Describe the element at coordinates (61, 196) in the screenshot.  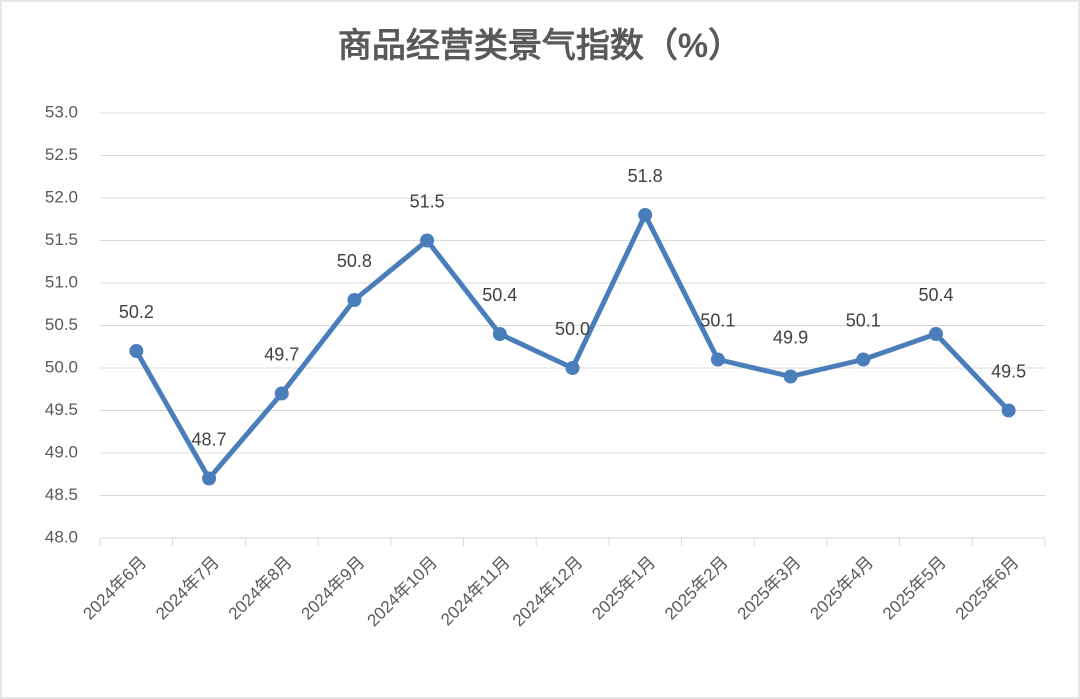
I see `y-tick-label: 52.0` at that location.